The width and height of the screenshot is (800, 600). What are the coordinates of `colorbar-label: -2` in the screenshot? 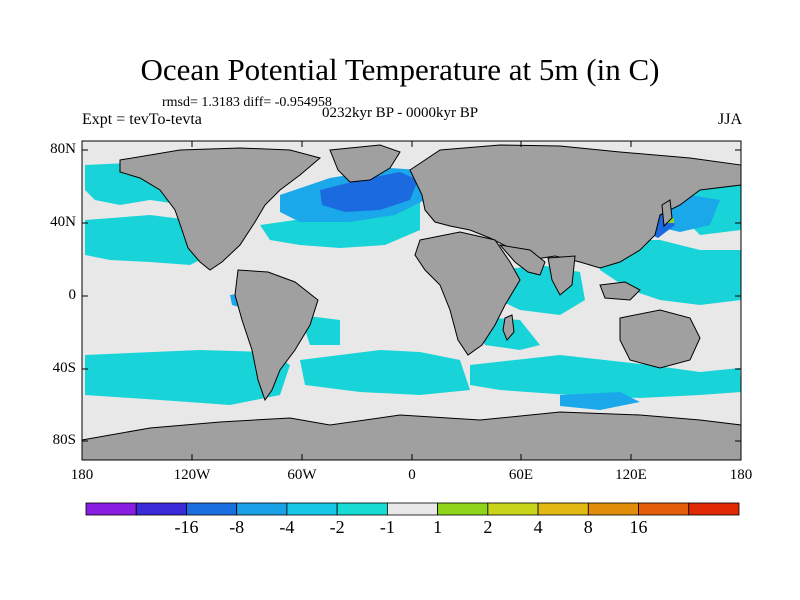 It's located at (337, 527).